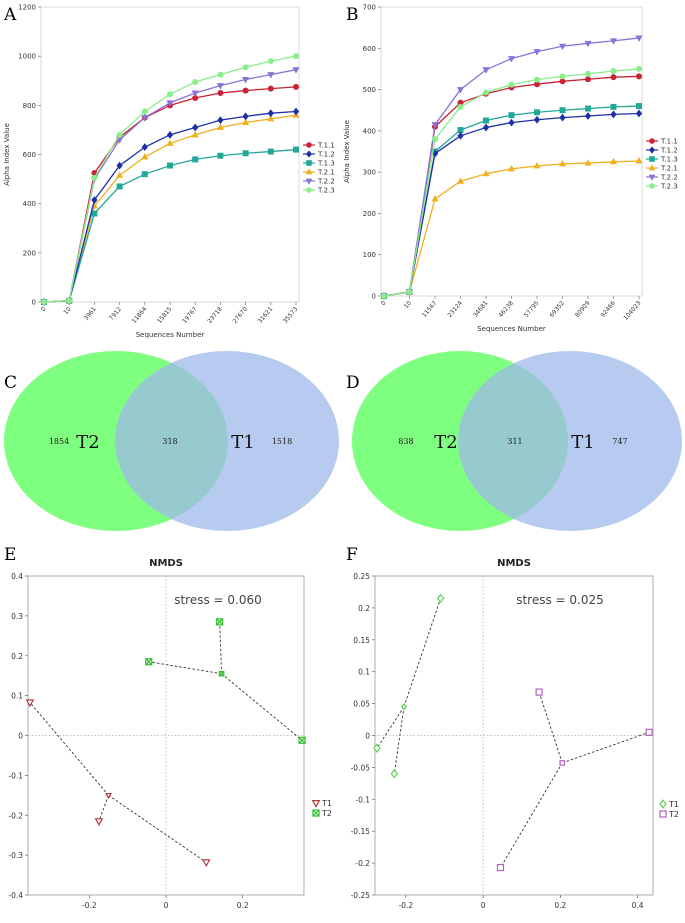 The width and height of the screenshot is (685, 923). What do you see at coordinates (115, 314) in the screenshot?
I see `x-tick-label: 7912` at bounding box center [115, 314].